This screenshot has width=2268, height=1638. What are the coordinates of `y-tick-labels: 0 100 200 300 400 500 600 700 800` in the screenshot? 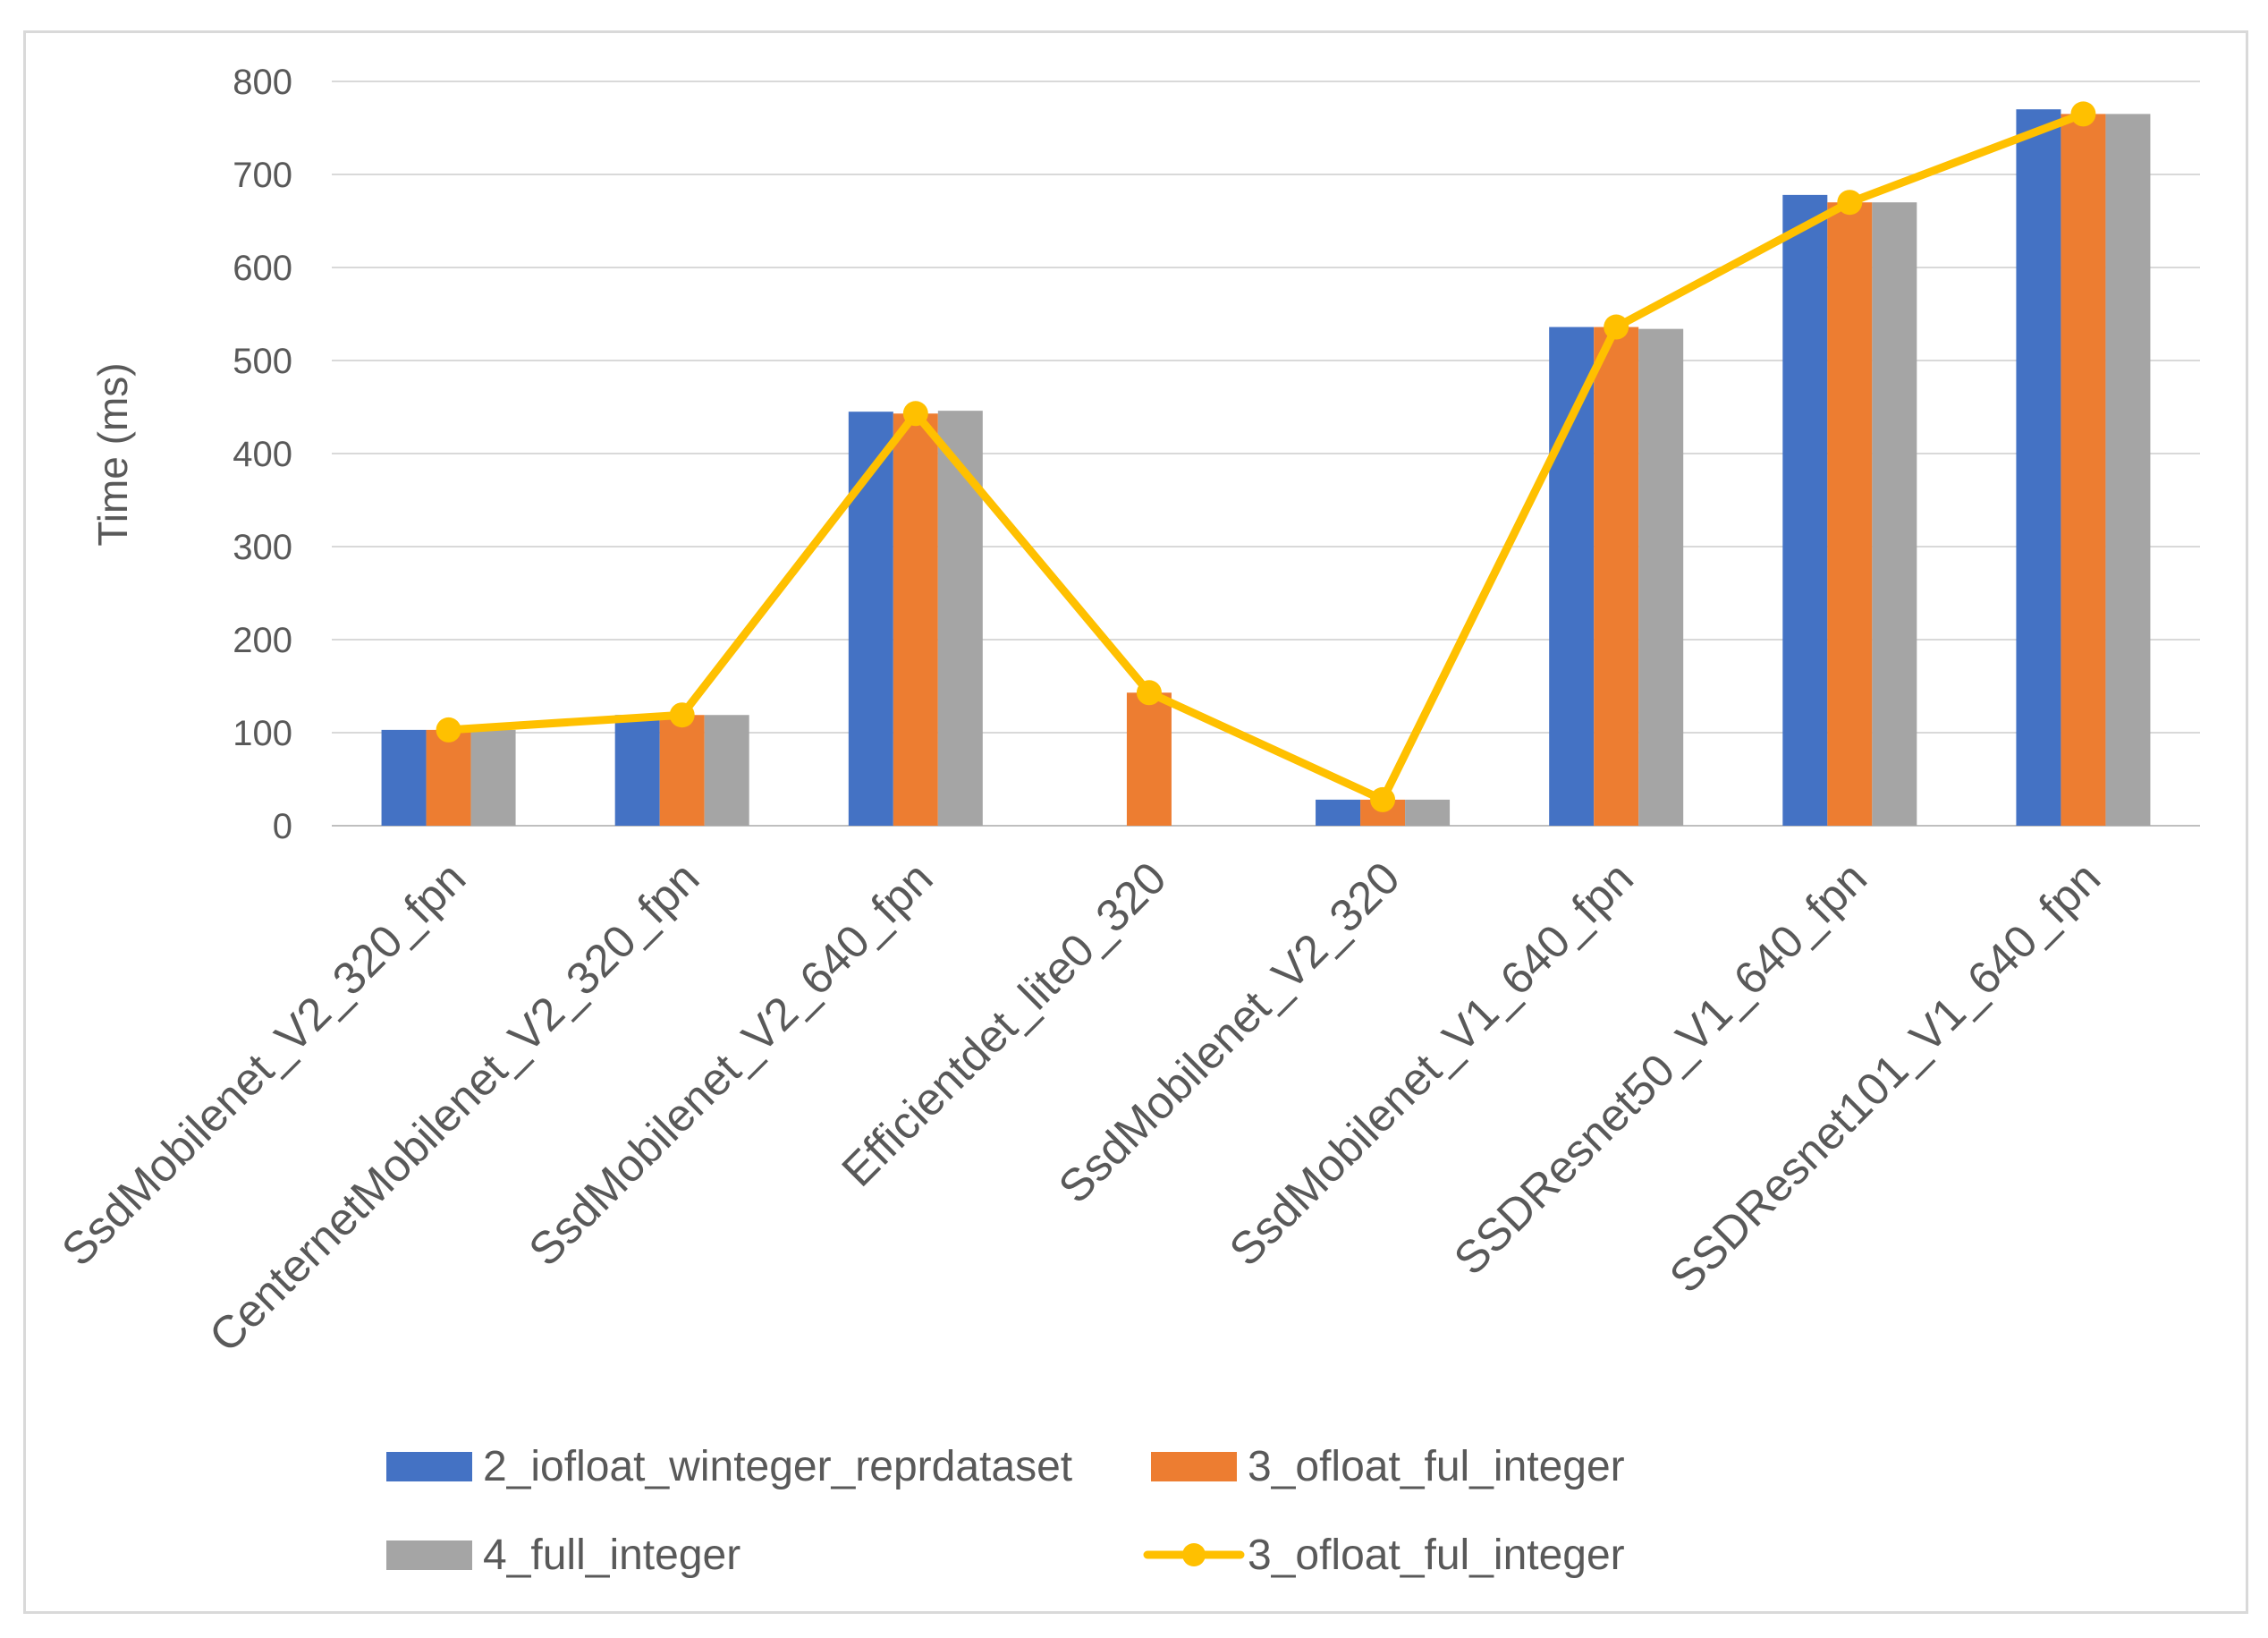 It's located at (262, 455).